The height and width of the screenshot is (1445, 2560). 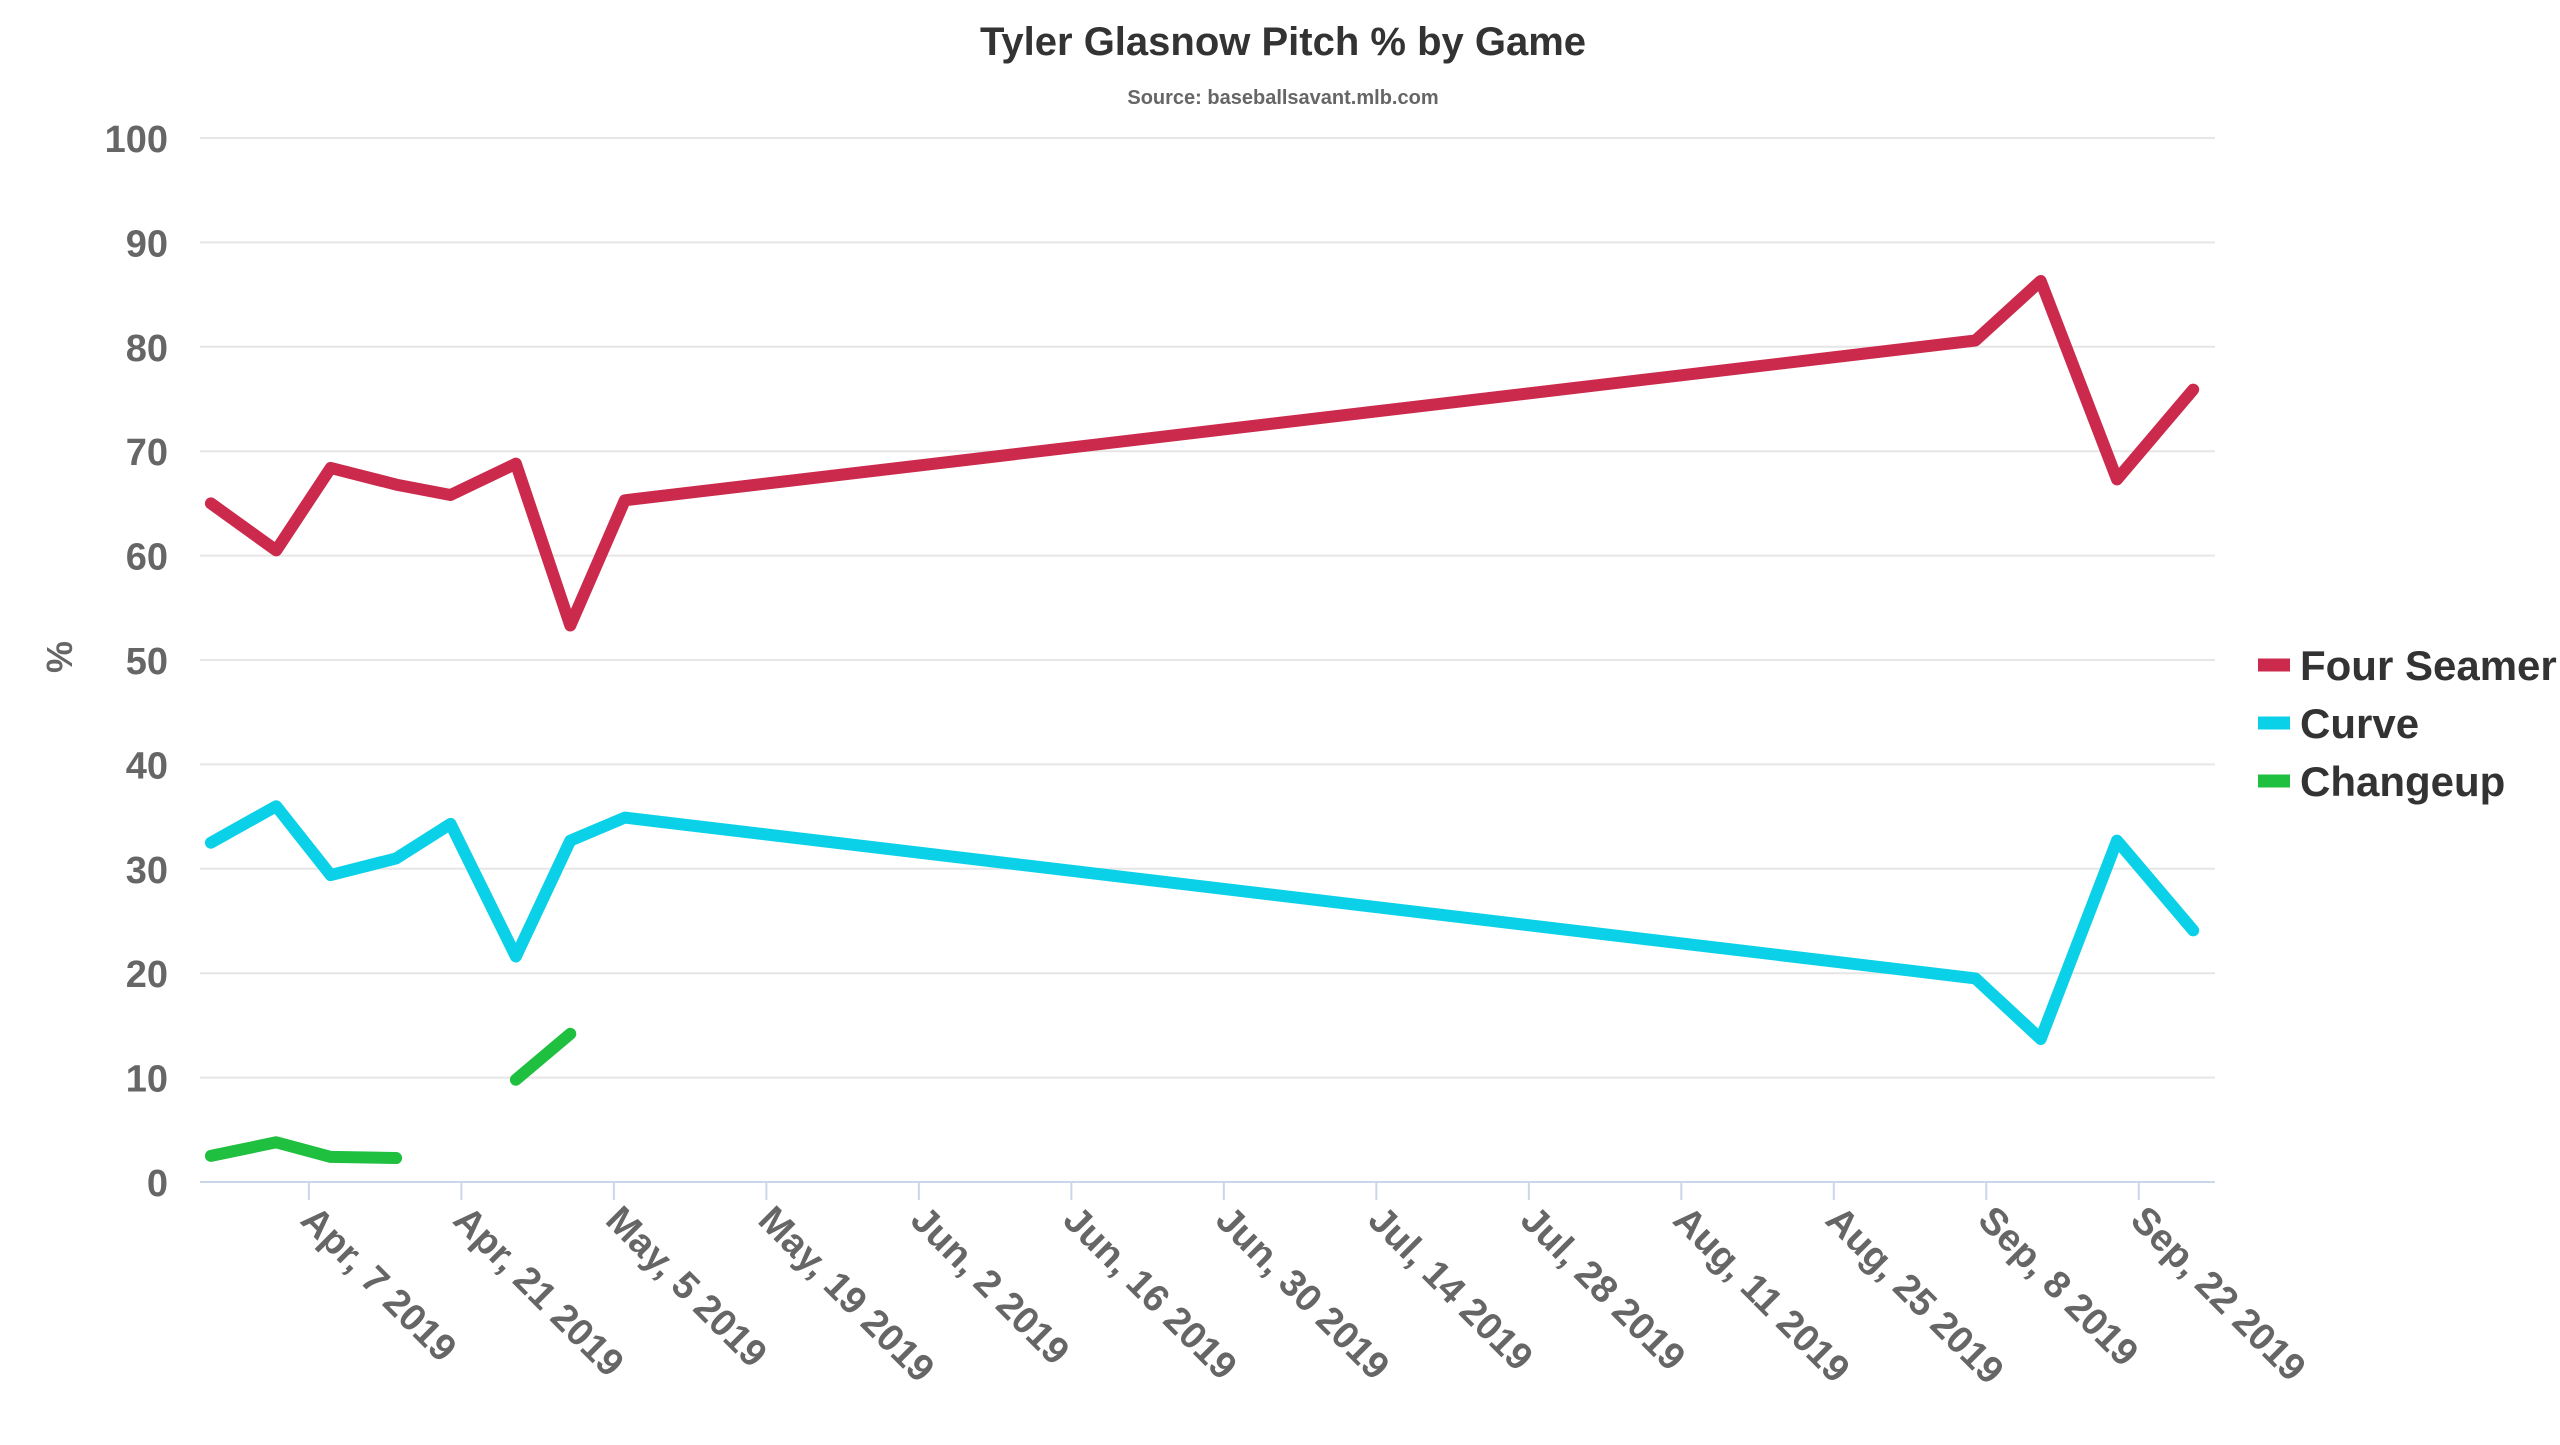 I want to click on y-tick-label: 90, so click(x=147, y=244).